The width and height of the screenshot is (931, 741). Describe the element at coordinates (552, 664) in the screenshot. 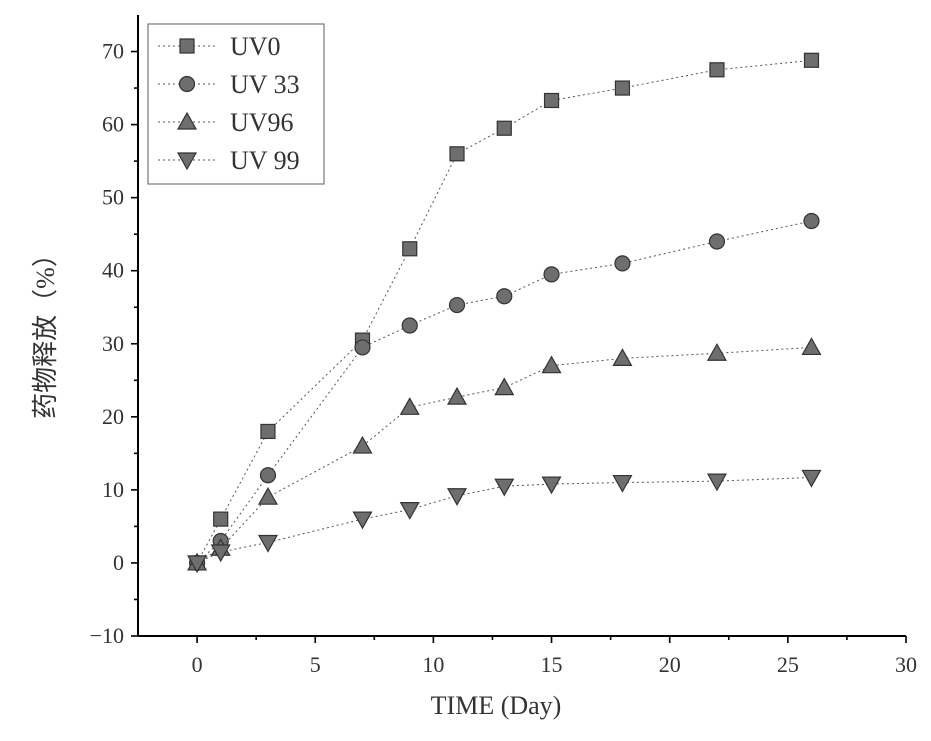

I see `x-tick-label: 15` at that location.